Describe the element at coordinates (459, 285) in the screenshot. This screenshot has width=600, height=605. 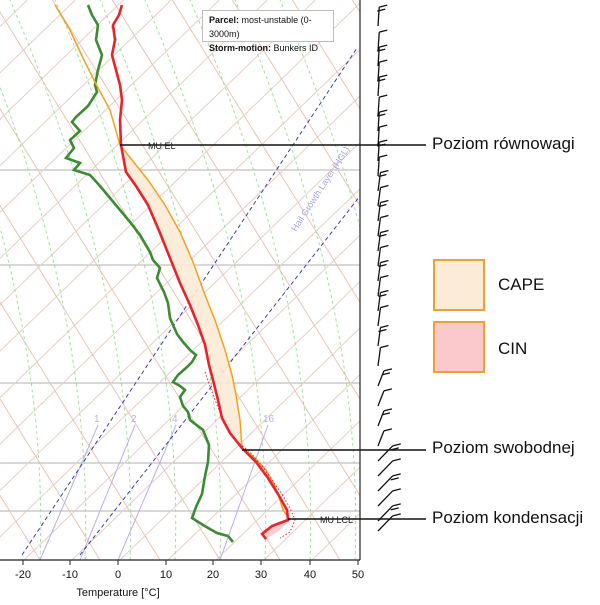
I see `cape-legend-swatch` at that location.